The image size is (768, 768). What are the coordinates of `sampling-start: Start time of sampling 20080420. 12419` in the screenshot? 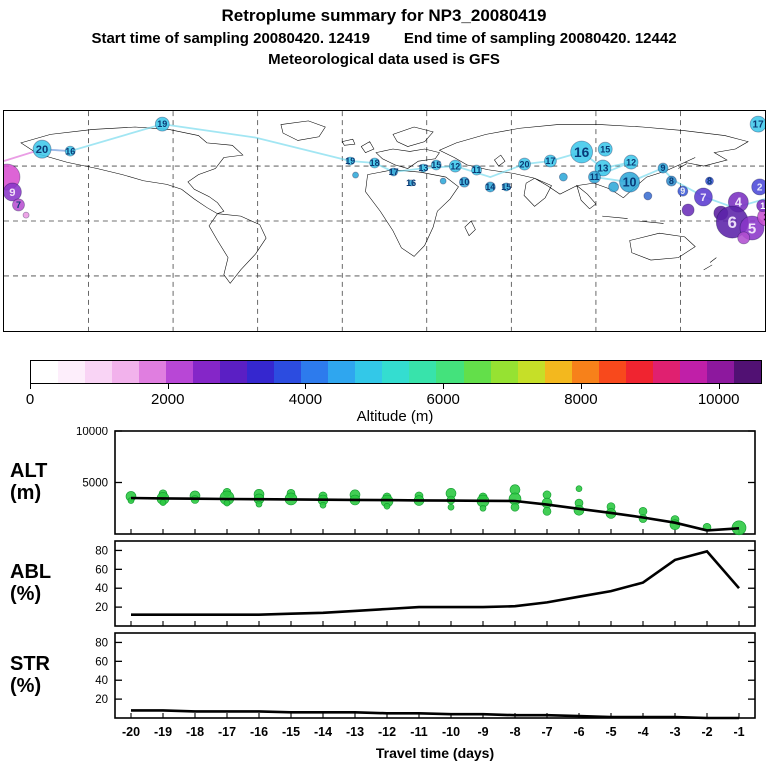 It's located at (230, 38).